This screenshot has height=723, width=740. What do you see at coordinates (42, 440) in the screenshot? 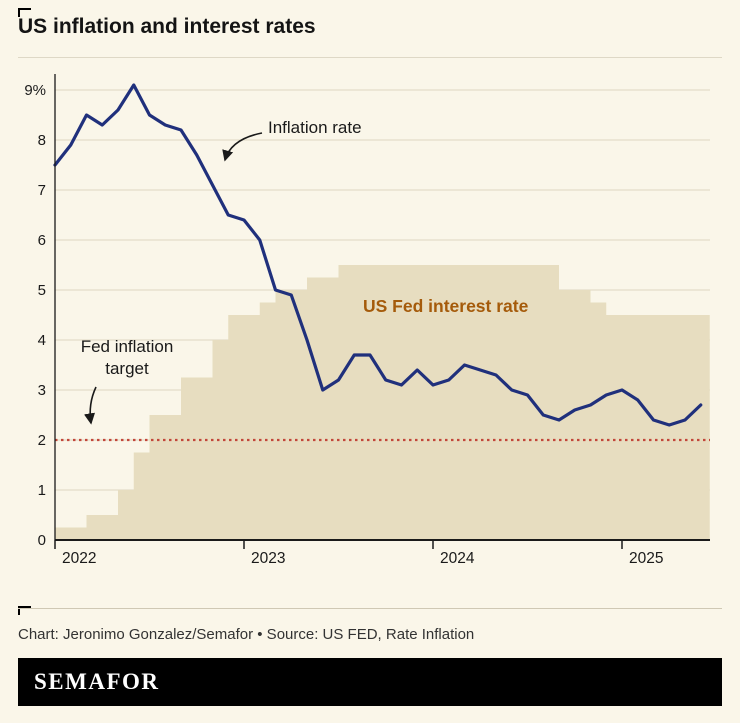
I see `y-axis-label: 2` at bounding box center [42, 440].